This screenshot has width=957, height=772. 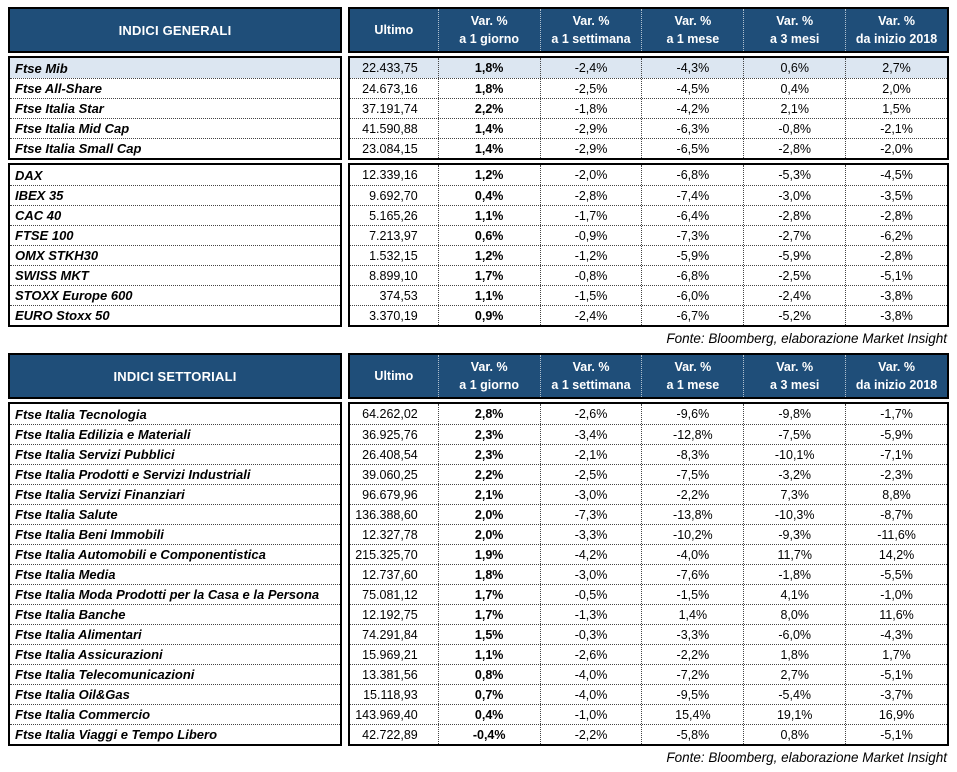 I want to click on index-name: FTSE 100, so click(x=175, y=235).